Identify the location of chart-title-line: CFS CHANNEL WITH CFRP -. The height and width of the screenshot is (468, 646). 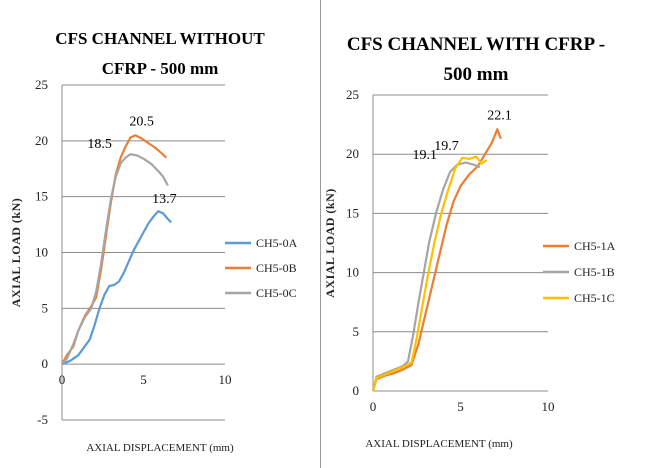
(476, 44).